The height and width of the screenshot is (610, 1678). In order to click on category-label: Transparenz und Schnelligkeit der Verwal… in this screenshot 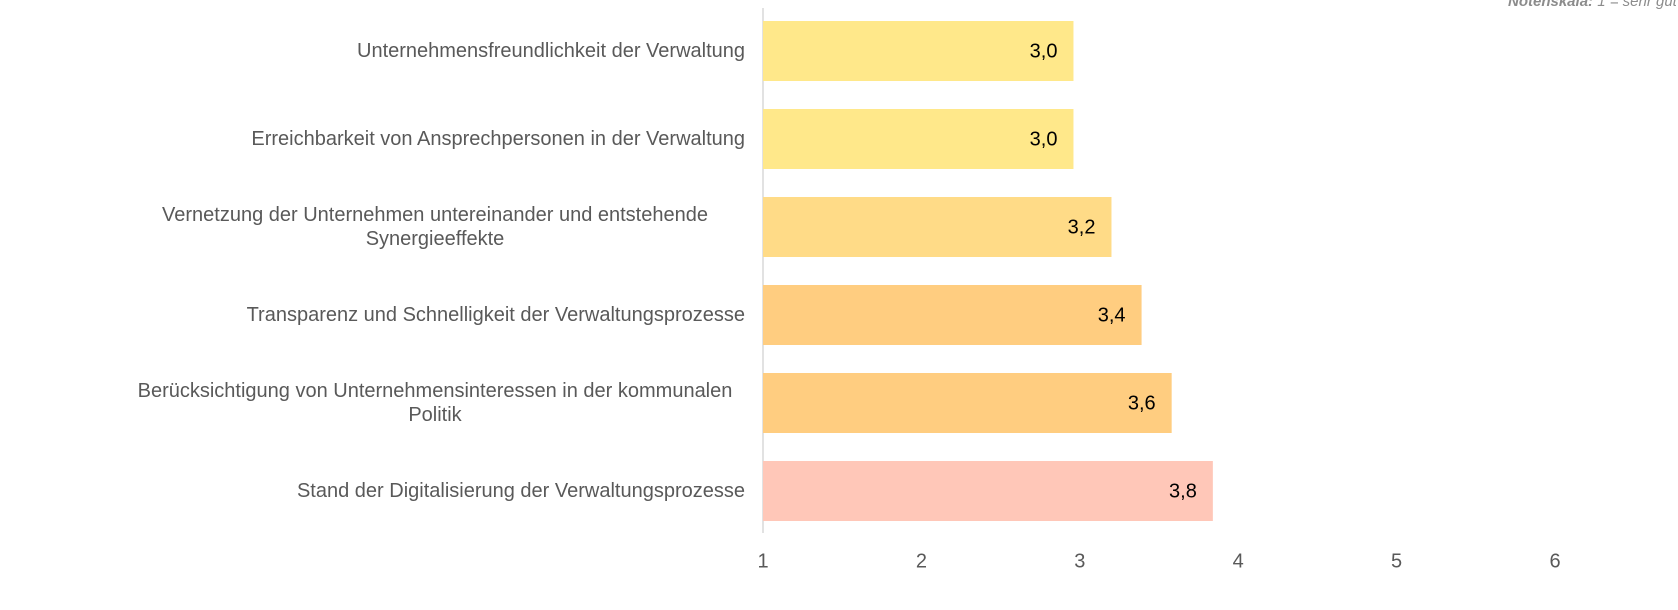, I will do `click(495, 315)`.